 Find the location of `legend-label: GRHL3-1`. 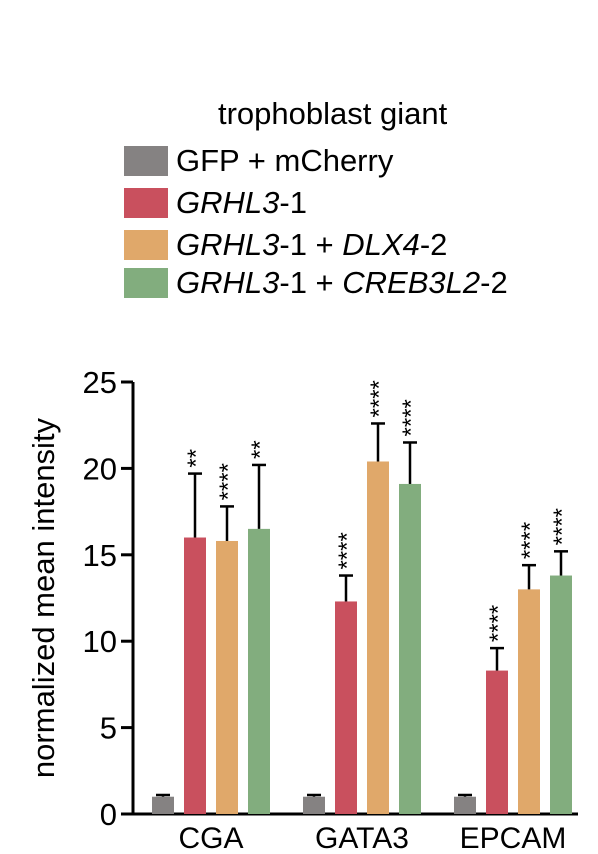

legend-label: GRHL3-1 is located at coordinates (241, 202).